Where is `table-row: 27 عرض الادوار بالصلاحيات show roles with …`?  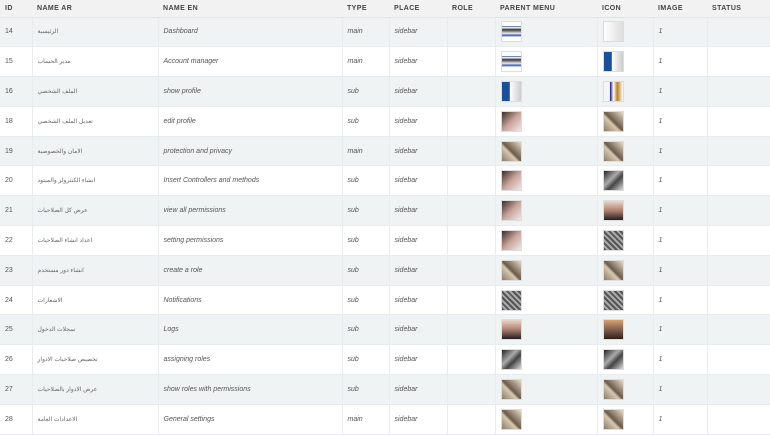
table-row: 27 عرض الادوار بالصلاحيات show roles with … is located at coordinates (385, 389).